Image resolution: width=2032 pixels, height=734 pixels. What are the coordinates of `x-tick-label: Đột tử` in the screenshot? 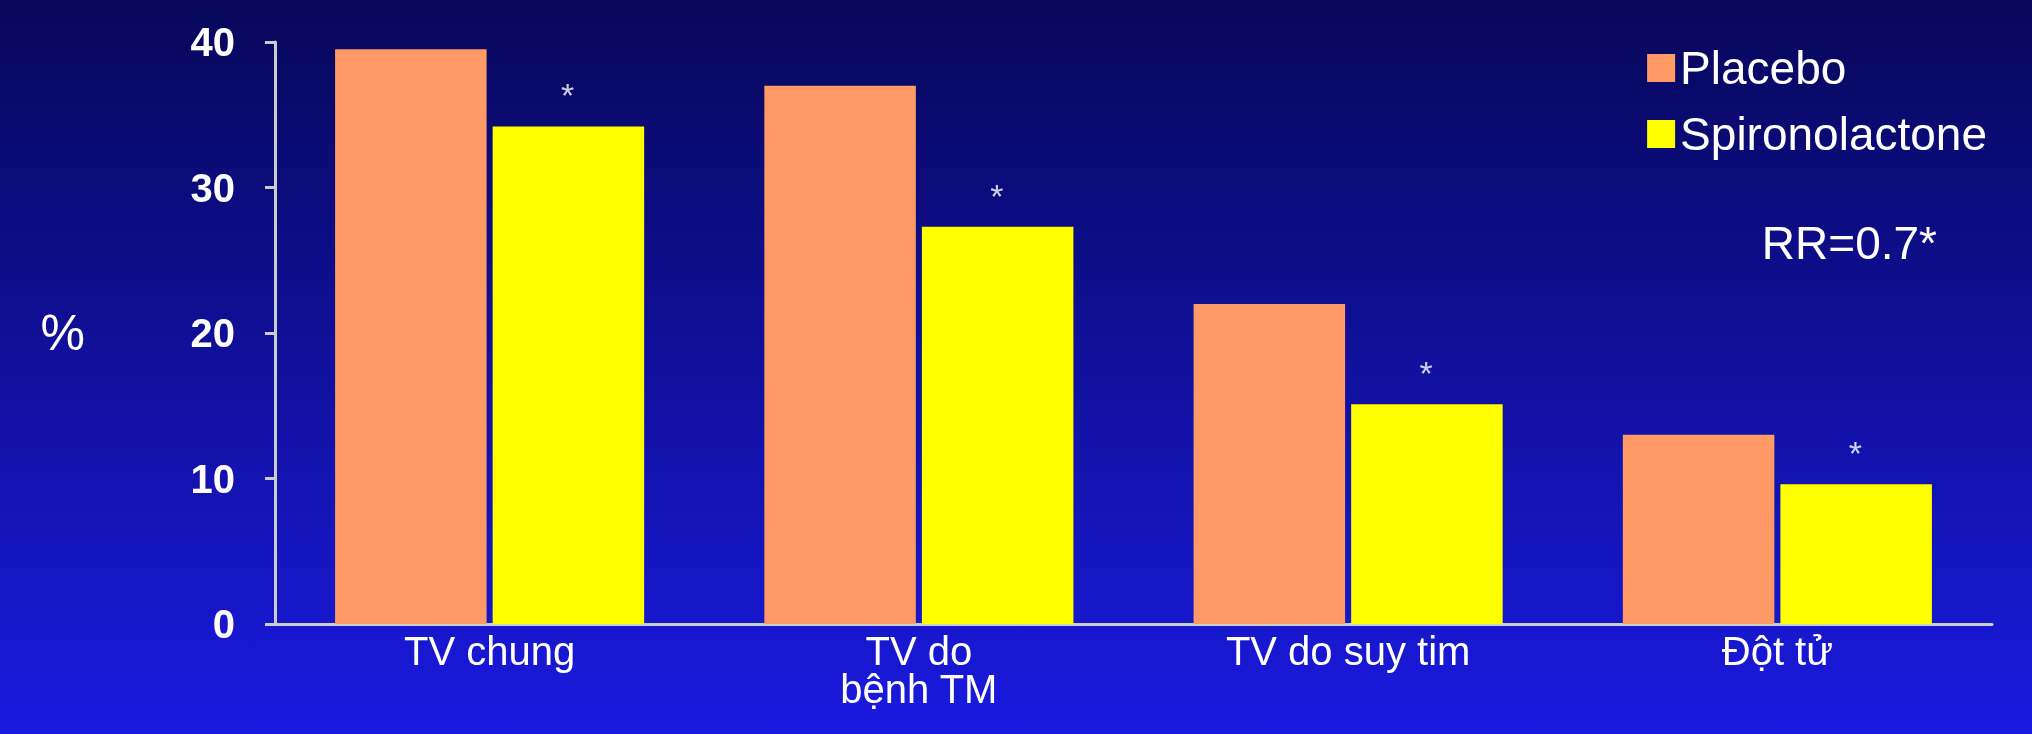 It's located at (1777, 651).